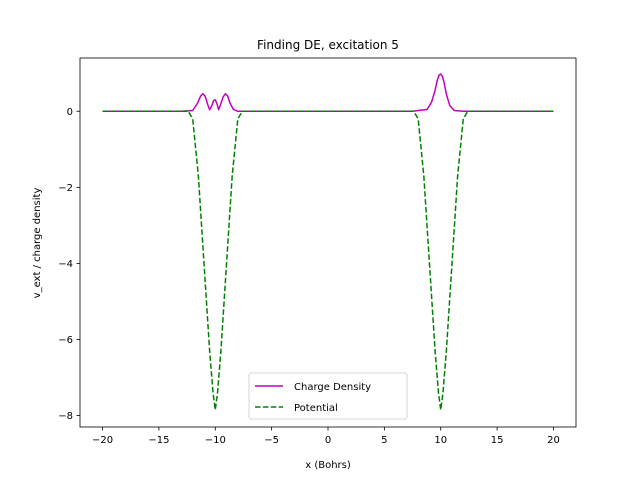 This screenshot has width=640, height=484. What do you see at coordinates (102, 440) in the screenshot?
I see `x-tick-label: −20` at bounding box center [102, 440].